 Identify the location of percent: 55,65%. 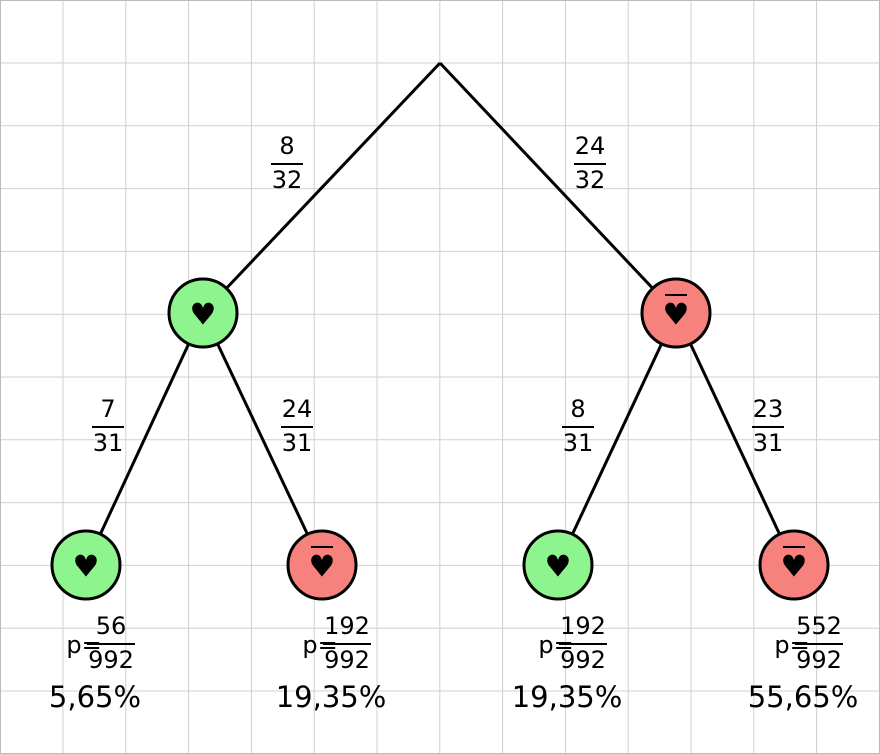
(803, 697).